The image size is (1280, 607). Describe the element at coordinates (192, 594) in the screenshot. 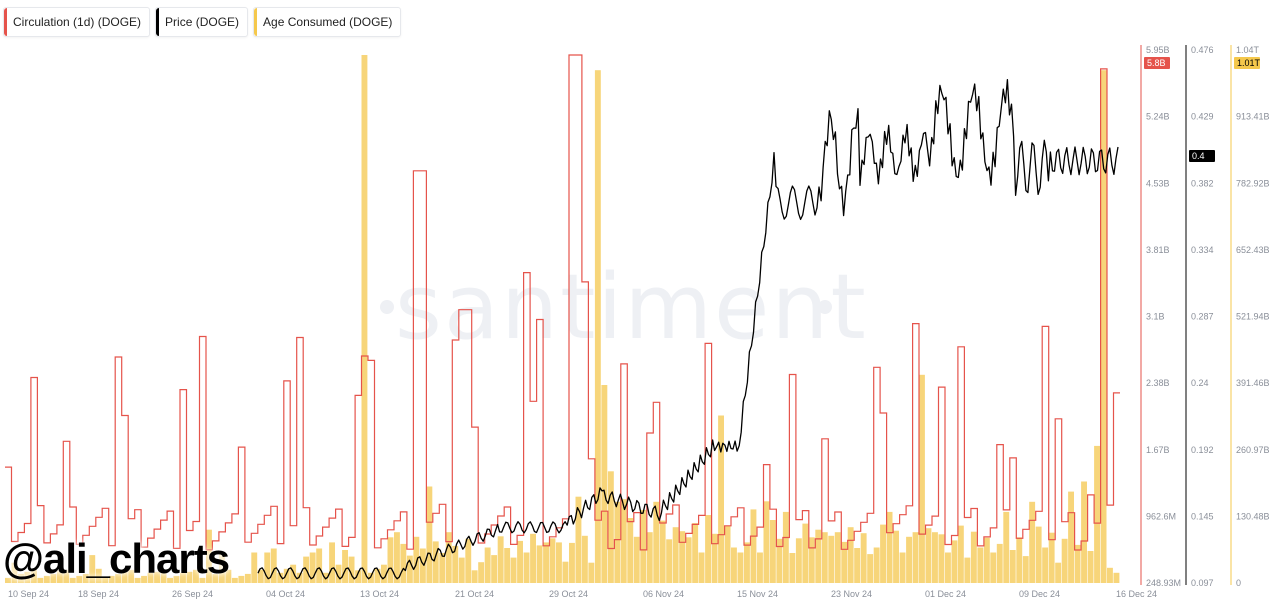

I see `x-tick-label: 26 Sep 24` at that location.